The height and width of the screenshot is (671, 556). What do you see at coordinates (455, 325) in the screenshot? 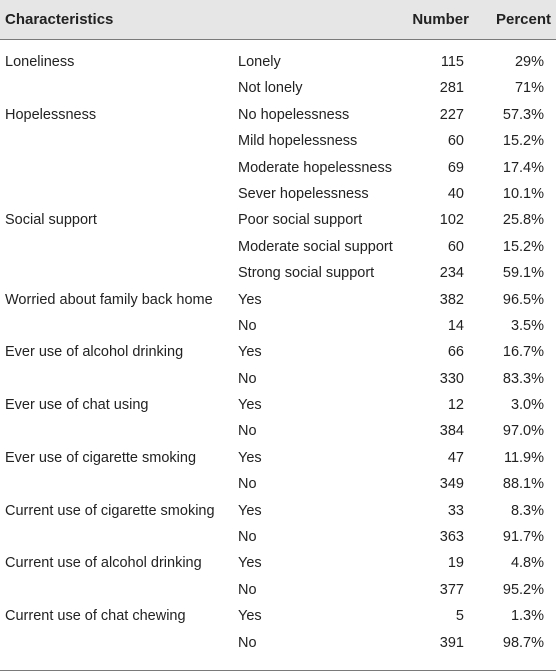
I see `cell-number: 14` at bounding box center [455, 325].